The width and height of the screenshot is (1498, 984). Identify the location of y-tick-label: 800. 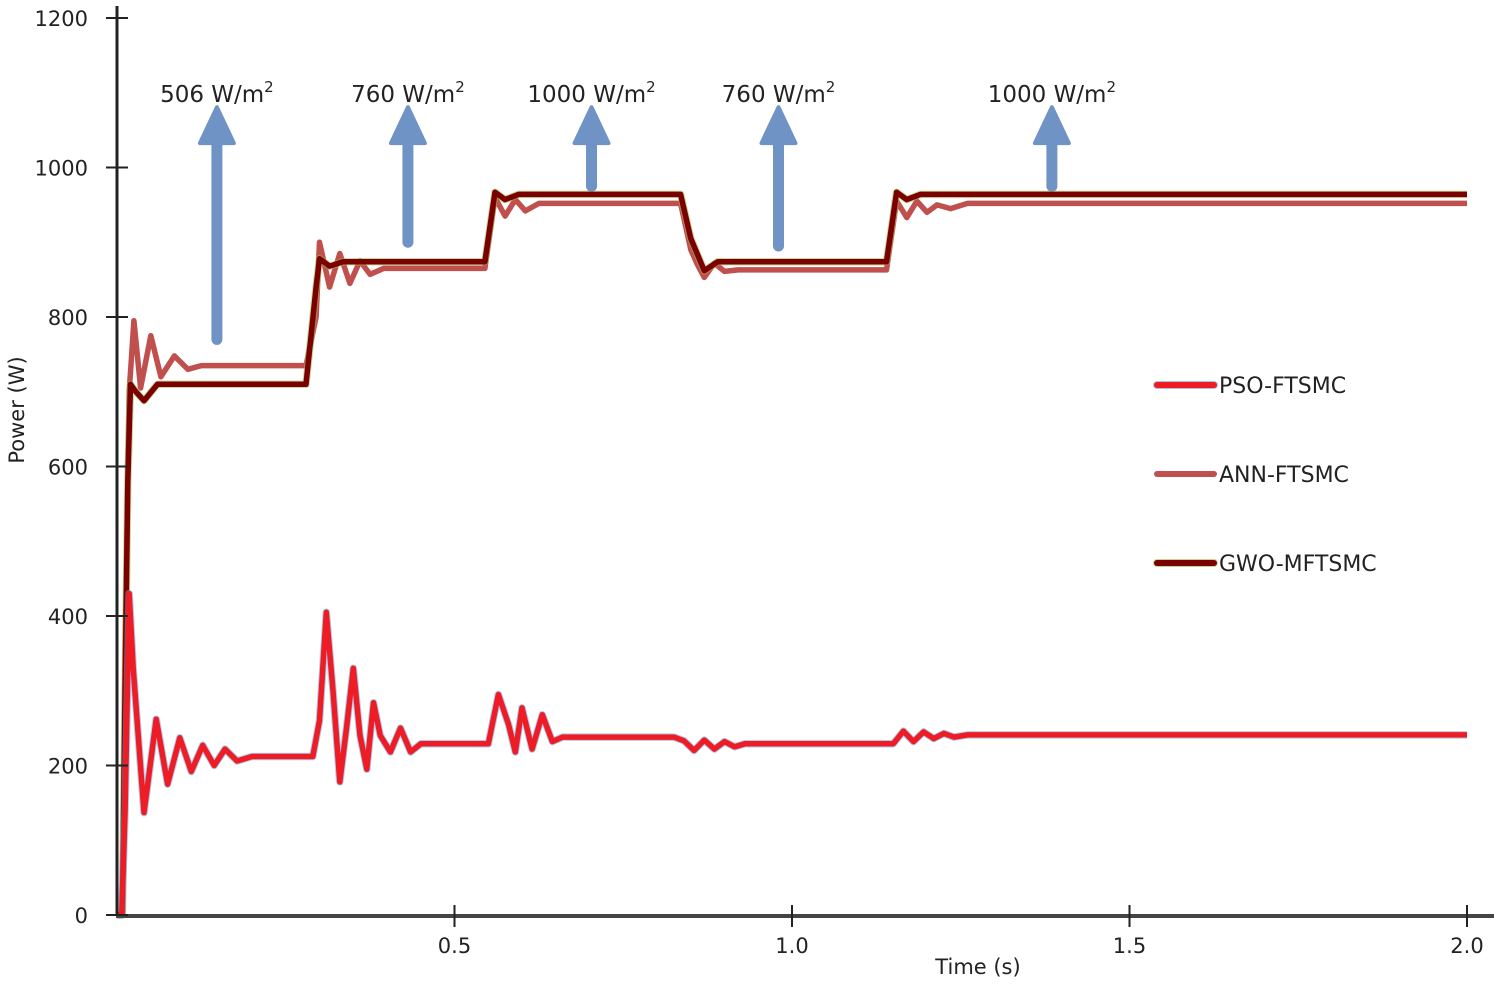
(68, 318).